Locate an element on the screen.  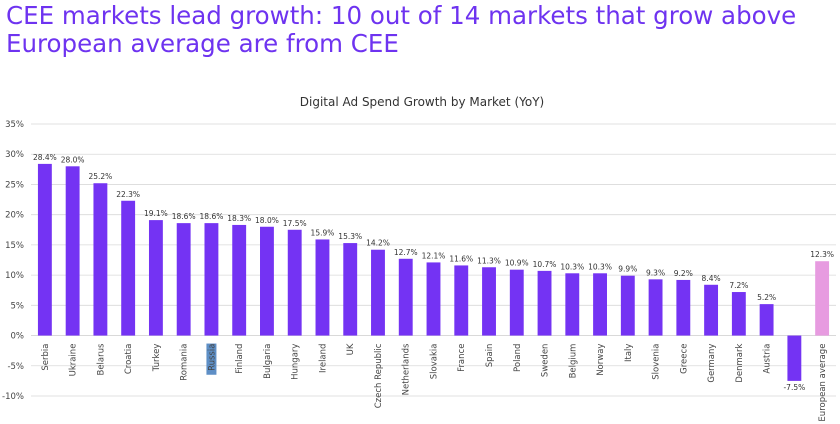
data-label: 9.2% is located at coordinates (683, 273).